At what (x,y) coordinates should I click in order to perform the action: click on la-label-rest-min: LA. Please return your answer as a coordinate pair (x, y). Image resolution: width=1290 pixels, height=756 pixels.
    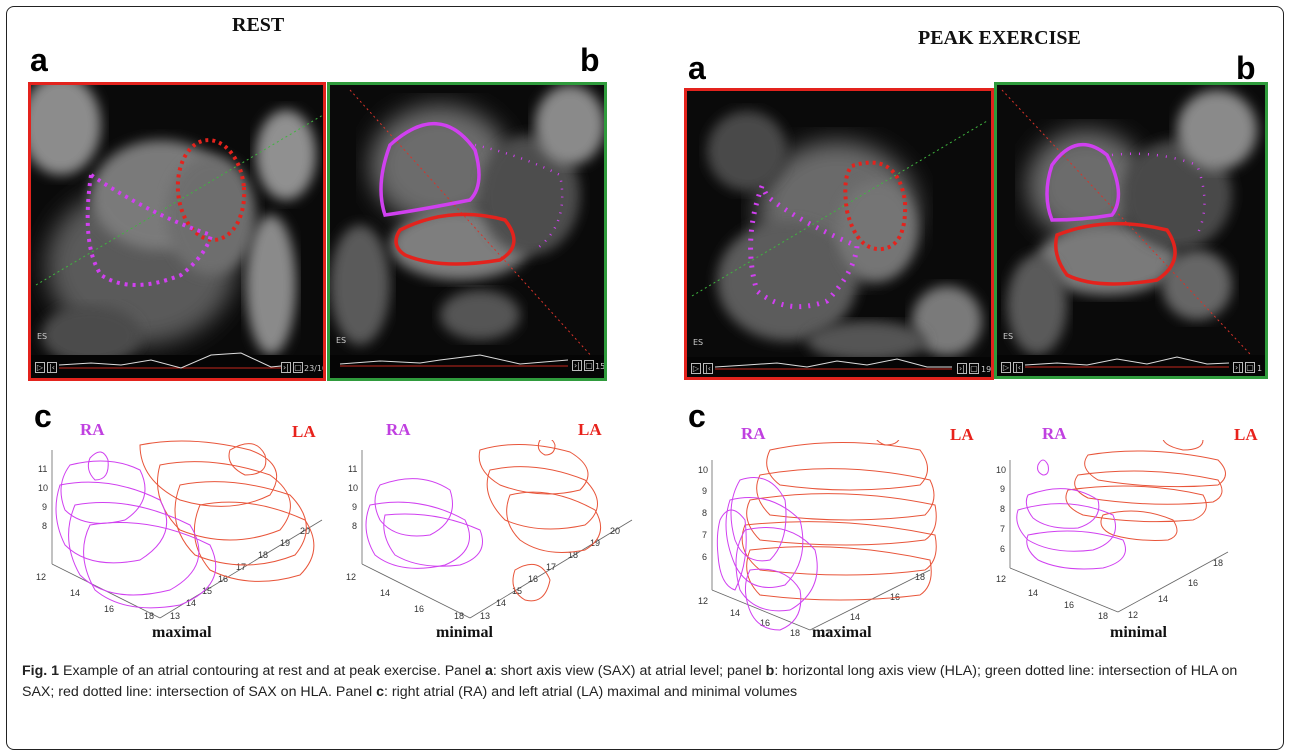
    Looking at the image, I should click on (590, 429).